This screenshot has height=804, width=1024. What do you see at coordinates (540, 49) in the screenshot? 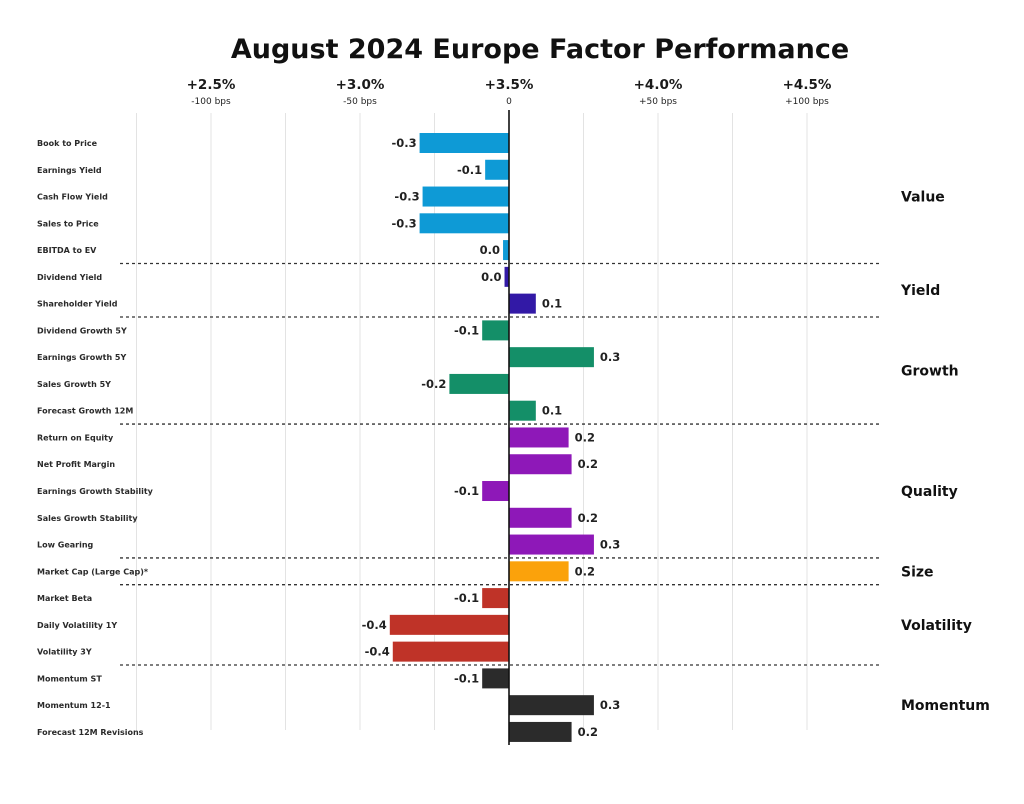
I see `chart-title: August 2024 Europe Factor Performance` at bounding box center [540, 49].